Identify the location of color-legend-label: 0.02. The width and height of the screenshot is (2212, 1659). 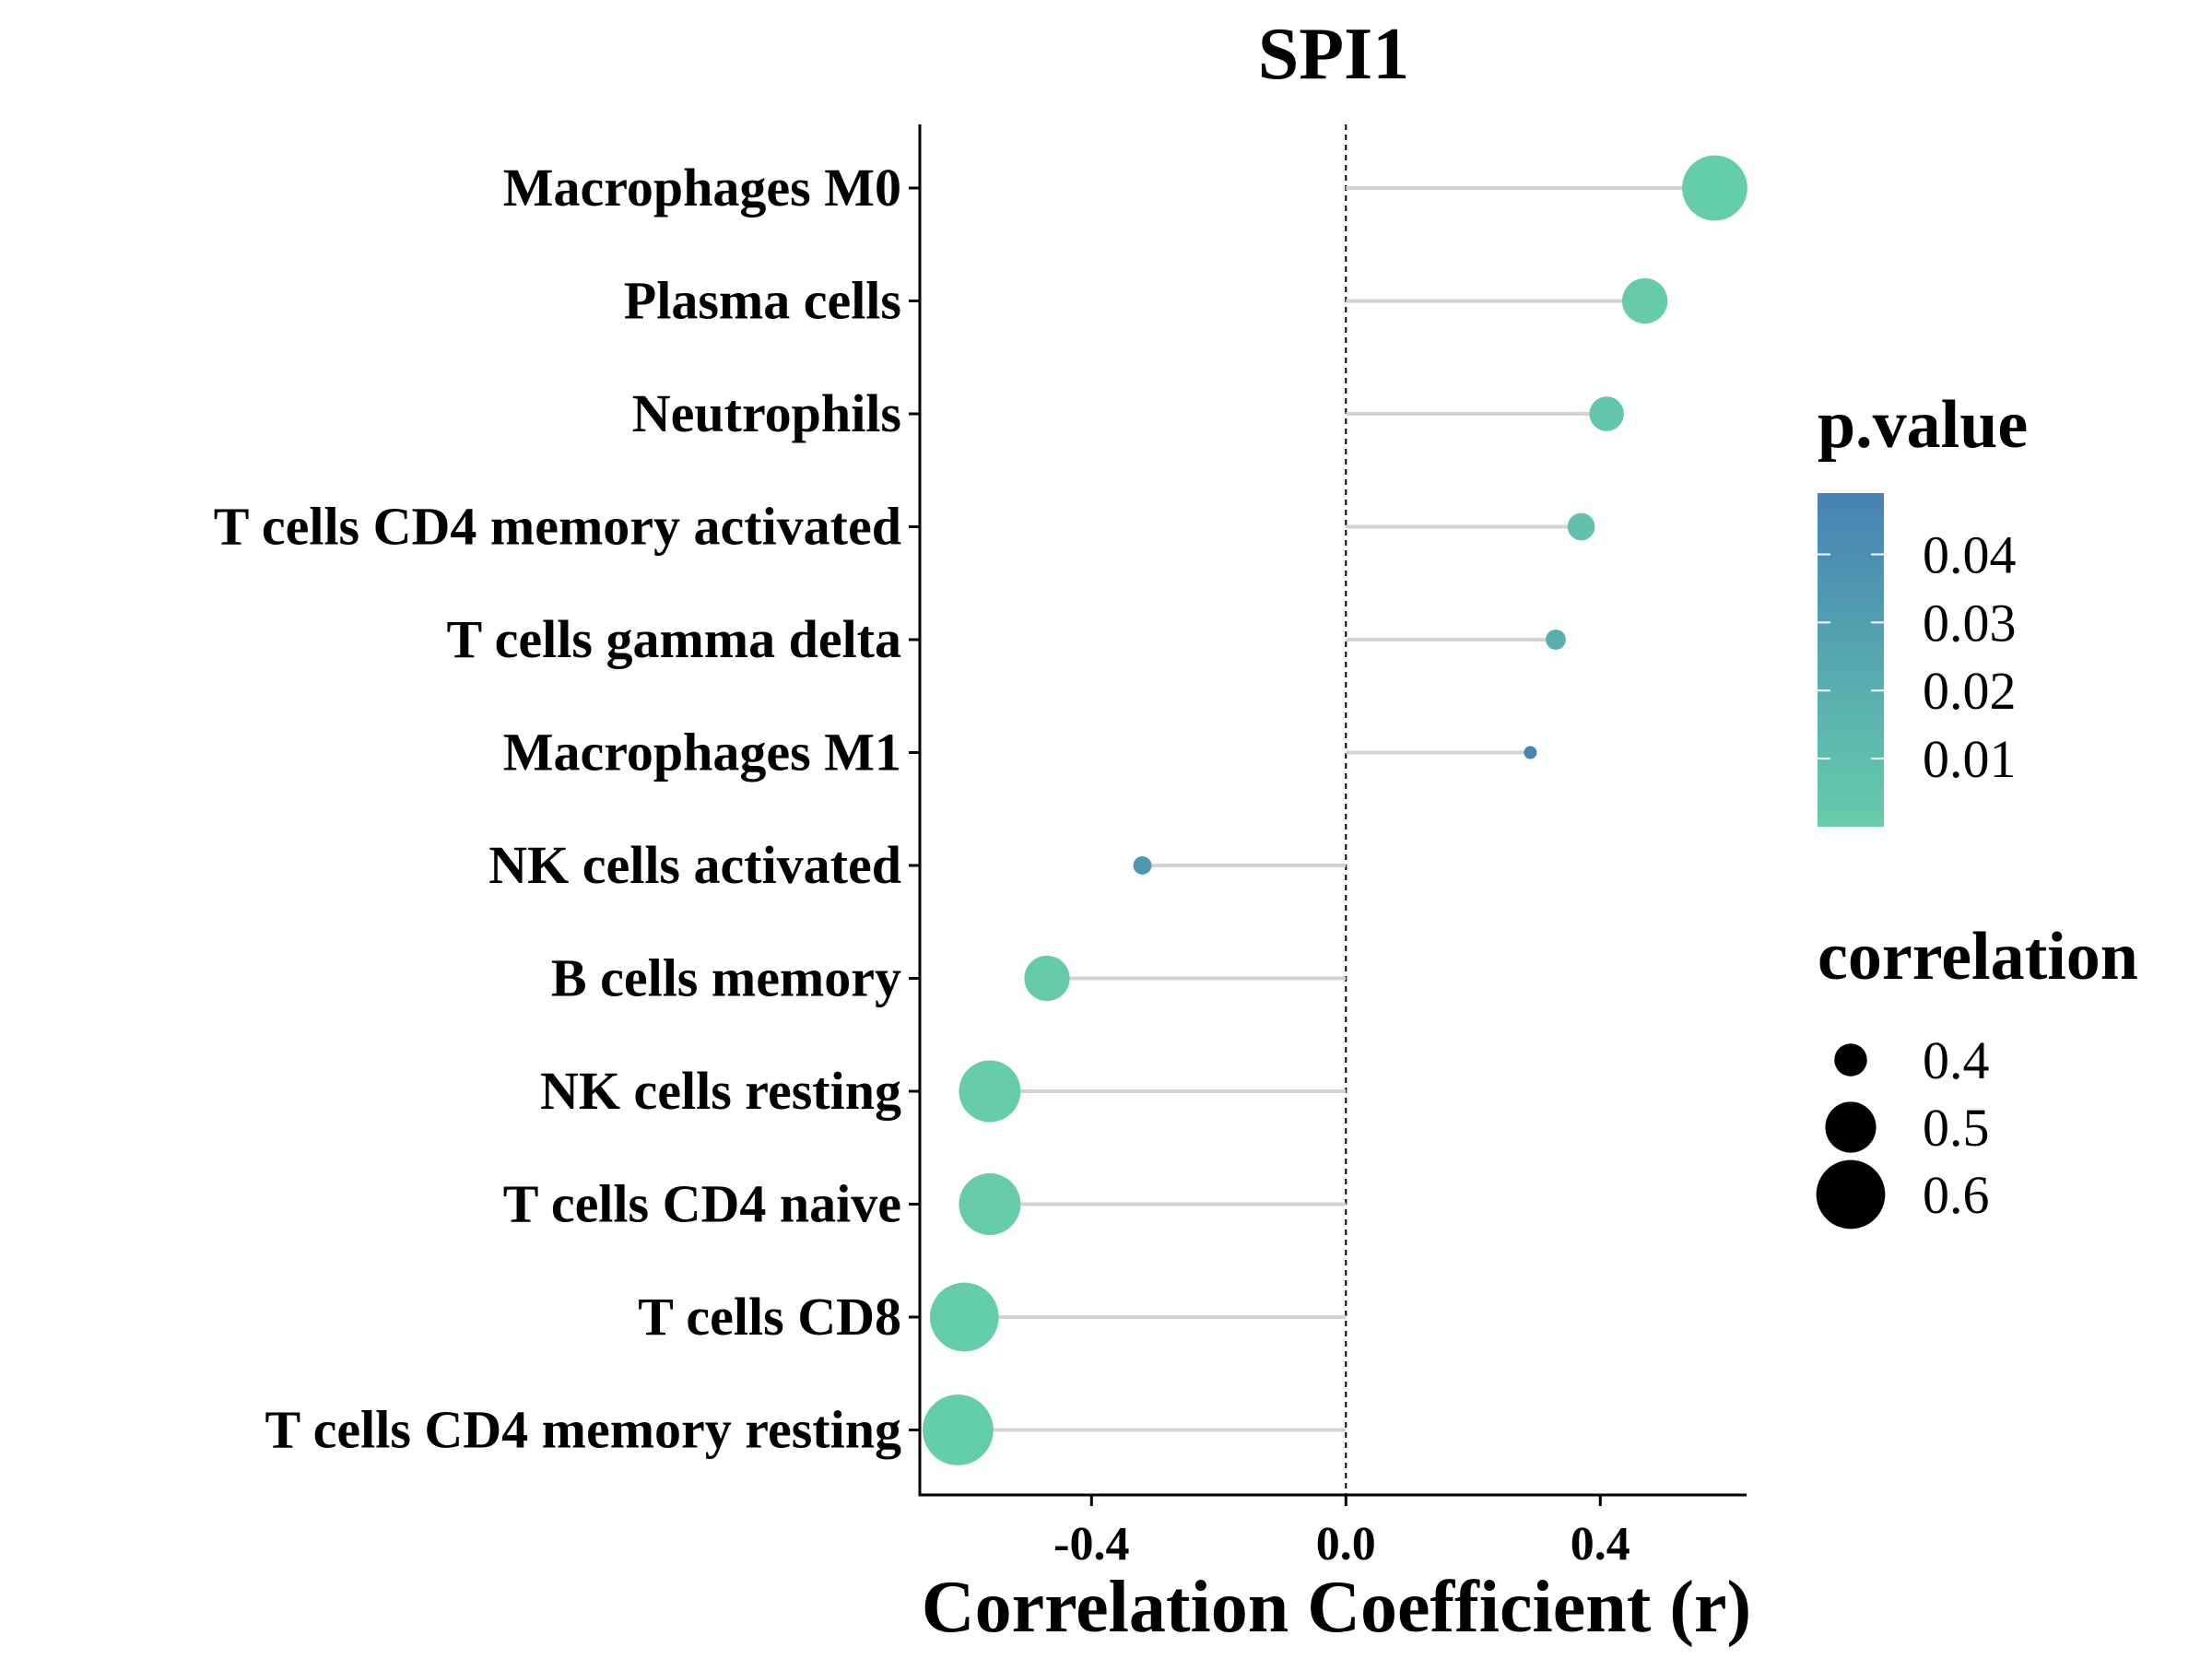
(1970, 691).